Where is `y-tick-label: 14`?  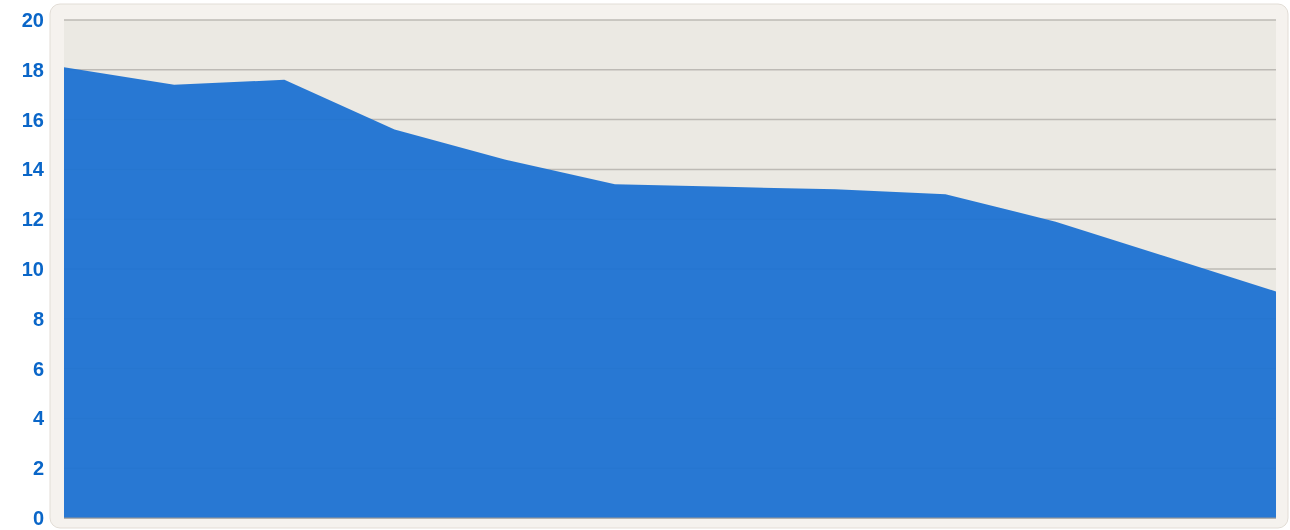
y-tick-label: 14 is located at coordinates (33, 169).